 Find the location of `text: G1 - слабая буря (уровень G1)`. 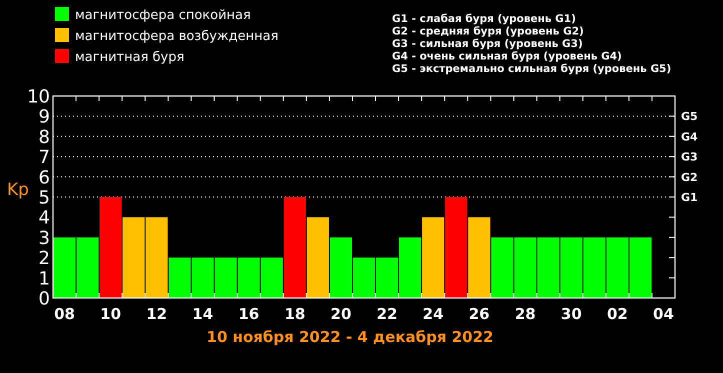

text: G1 - слабая буря (уровень G1) is located at coordinates (484, 19).